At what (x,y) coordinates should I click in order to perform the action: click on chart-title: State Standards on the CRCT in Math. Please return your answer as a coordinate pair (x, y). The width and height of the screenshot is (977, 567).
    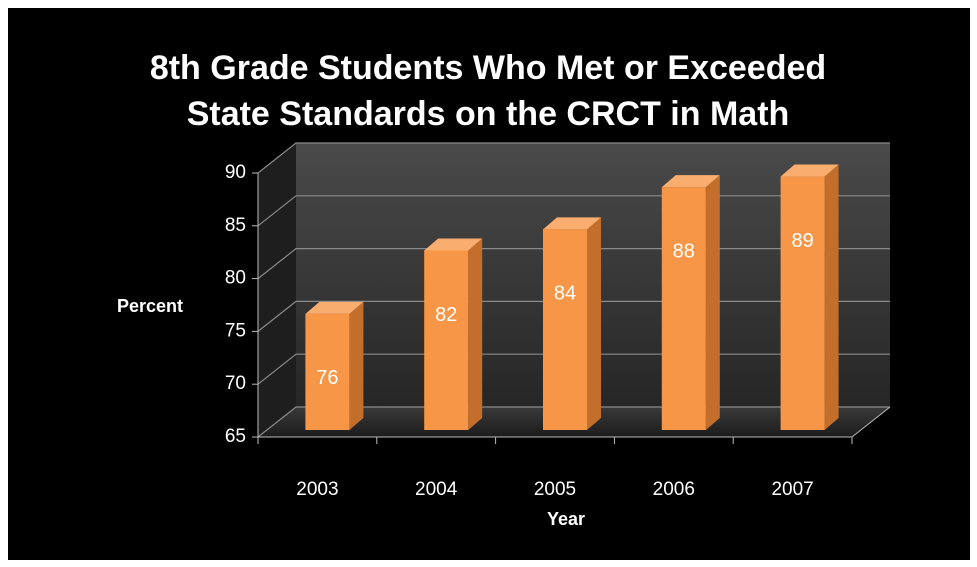
    Looking at the image, I should click on (488, 114).